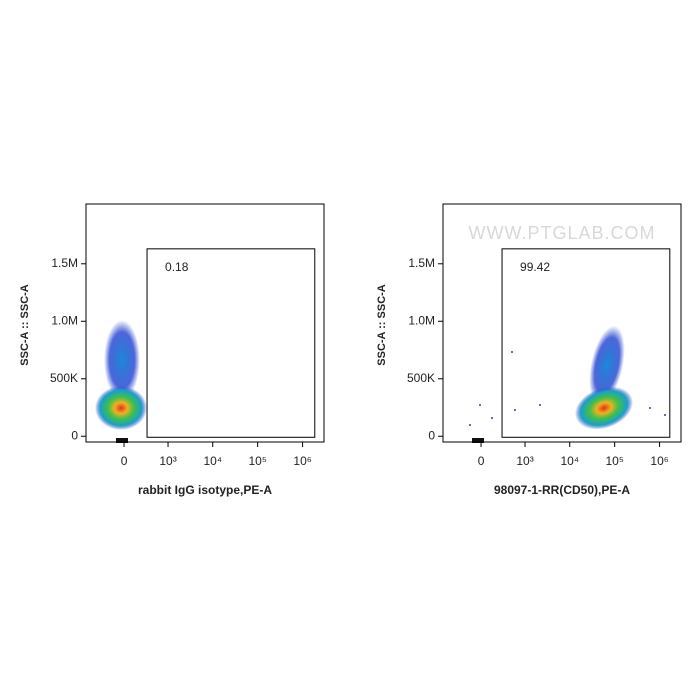 This screenshot has width=700, height=700. I want to click on watermark: WWW.PTGLAB.COM, so click(562, 233).